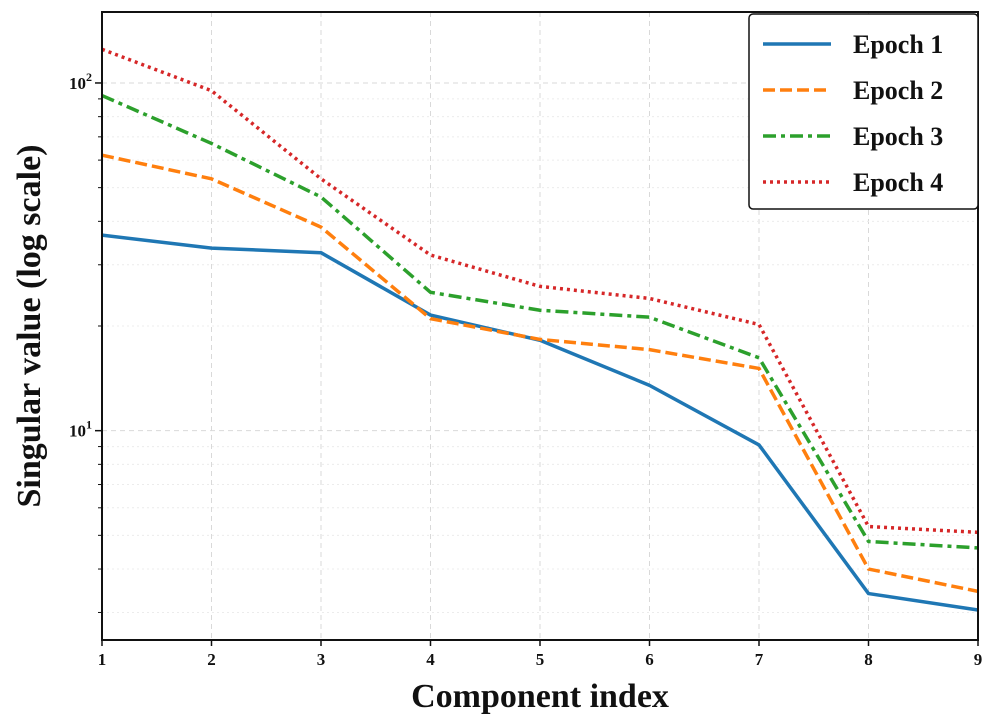  I want to click on legend-label-epoch-1: Epoch 1, so click(898, 44).